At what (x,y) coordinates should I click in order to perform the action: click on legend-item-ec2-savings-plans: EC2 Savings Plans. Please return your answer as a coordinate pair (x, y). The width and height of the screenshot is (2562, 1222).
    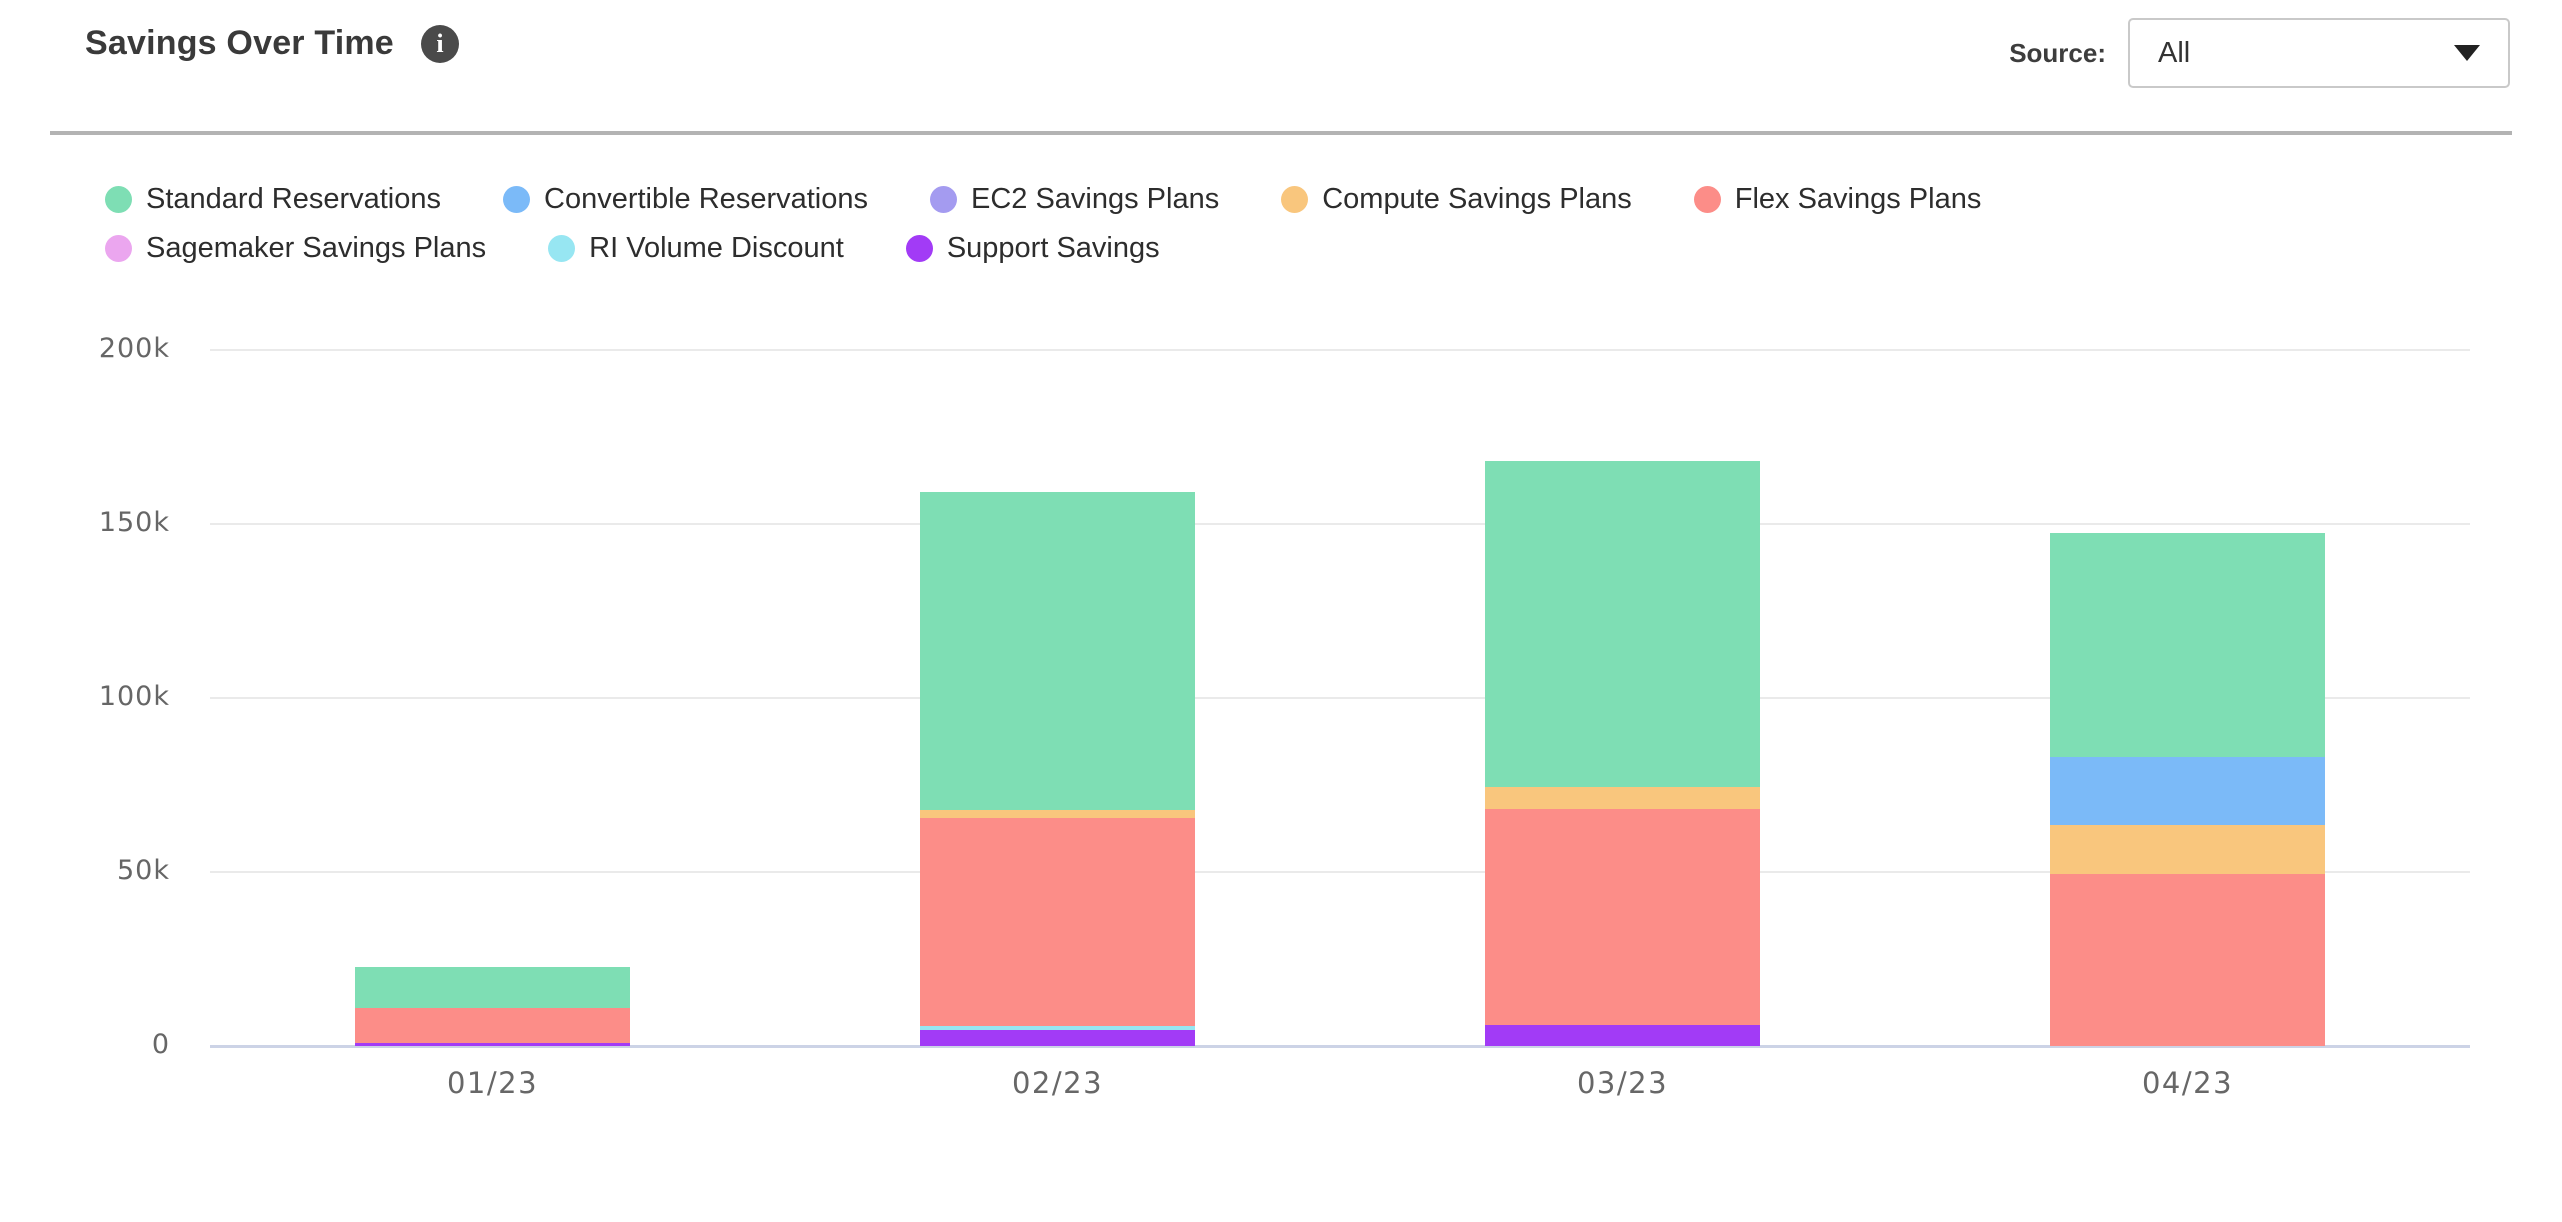
    Looking at the image, I should click on (1074, 199).